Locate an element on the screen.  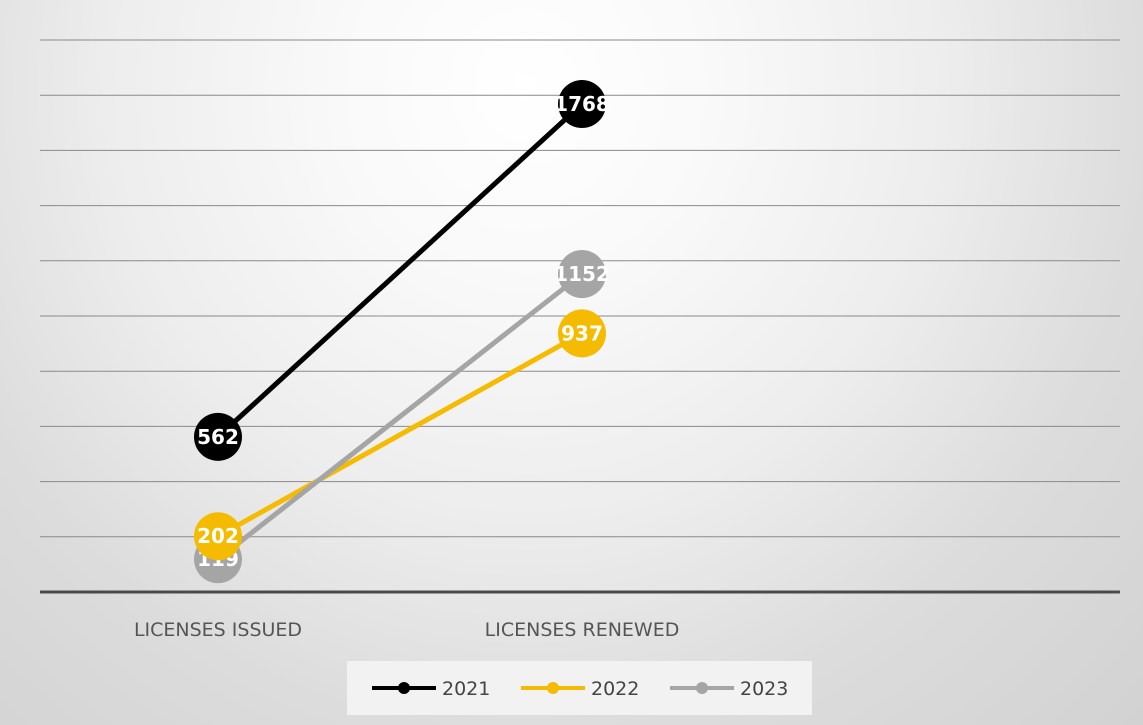
data-label-2021-0: 562 is located at coordinates (218, 437).